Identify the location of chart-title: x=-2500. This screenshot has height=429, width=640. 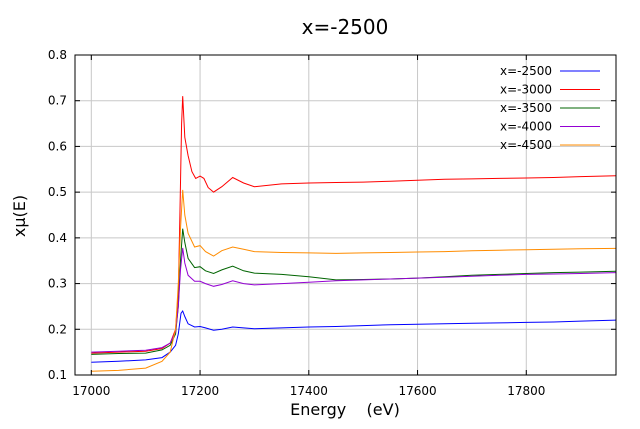
(345, 27).